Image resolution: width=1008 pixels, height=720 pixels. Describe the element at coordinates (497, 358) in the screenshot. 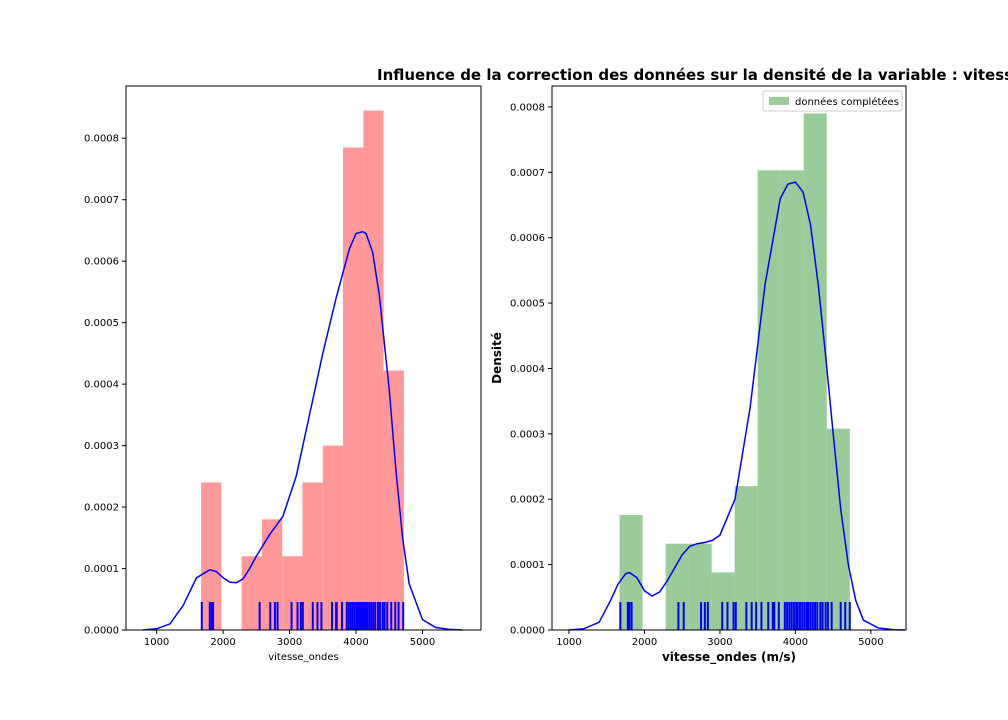

I see `y-axis-label: Densité` at that location.